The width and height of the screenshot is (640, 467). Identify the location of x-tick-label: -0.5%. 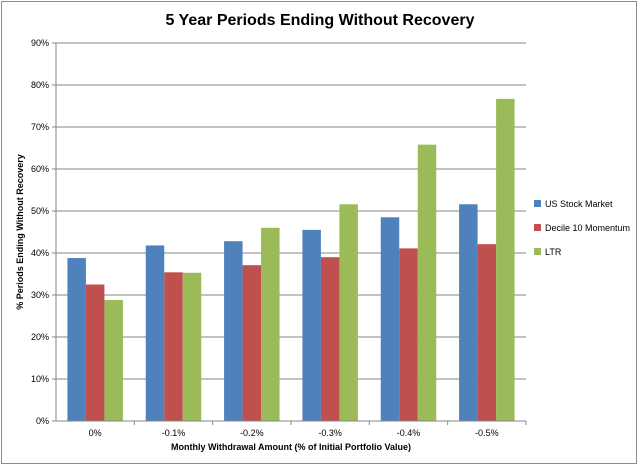
(487, 433).